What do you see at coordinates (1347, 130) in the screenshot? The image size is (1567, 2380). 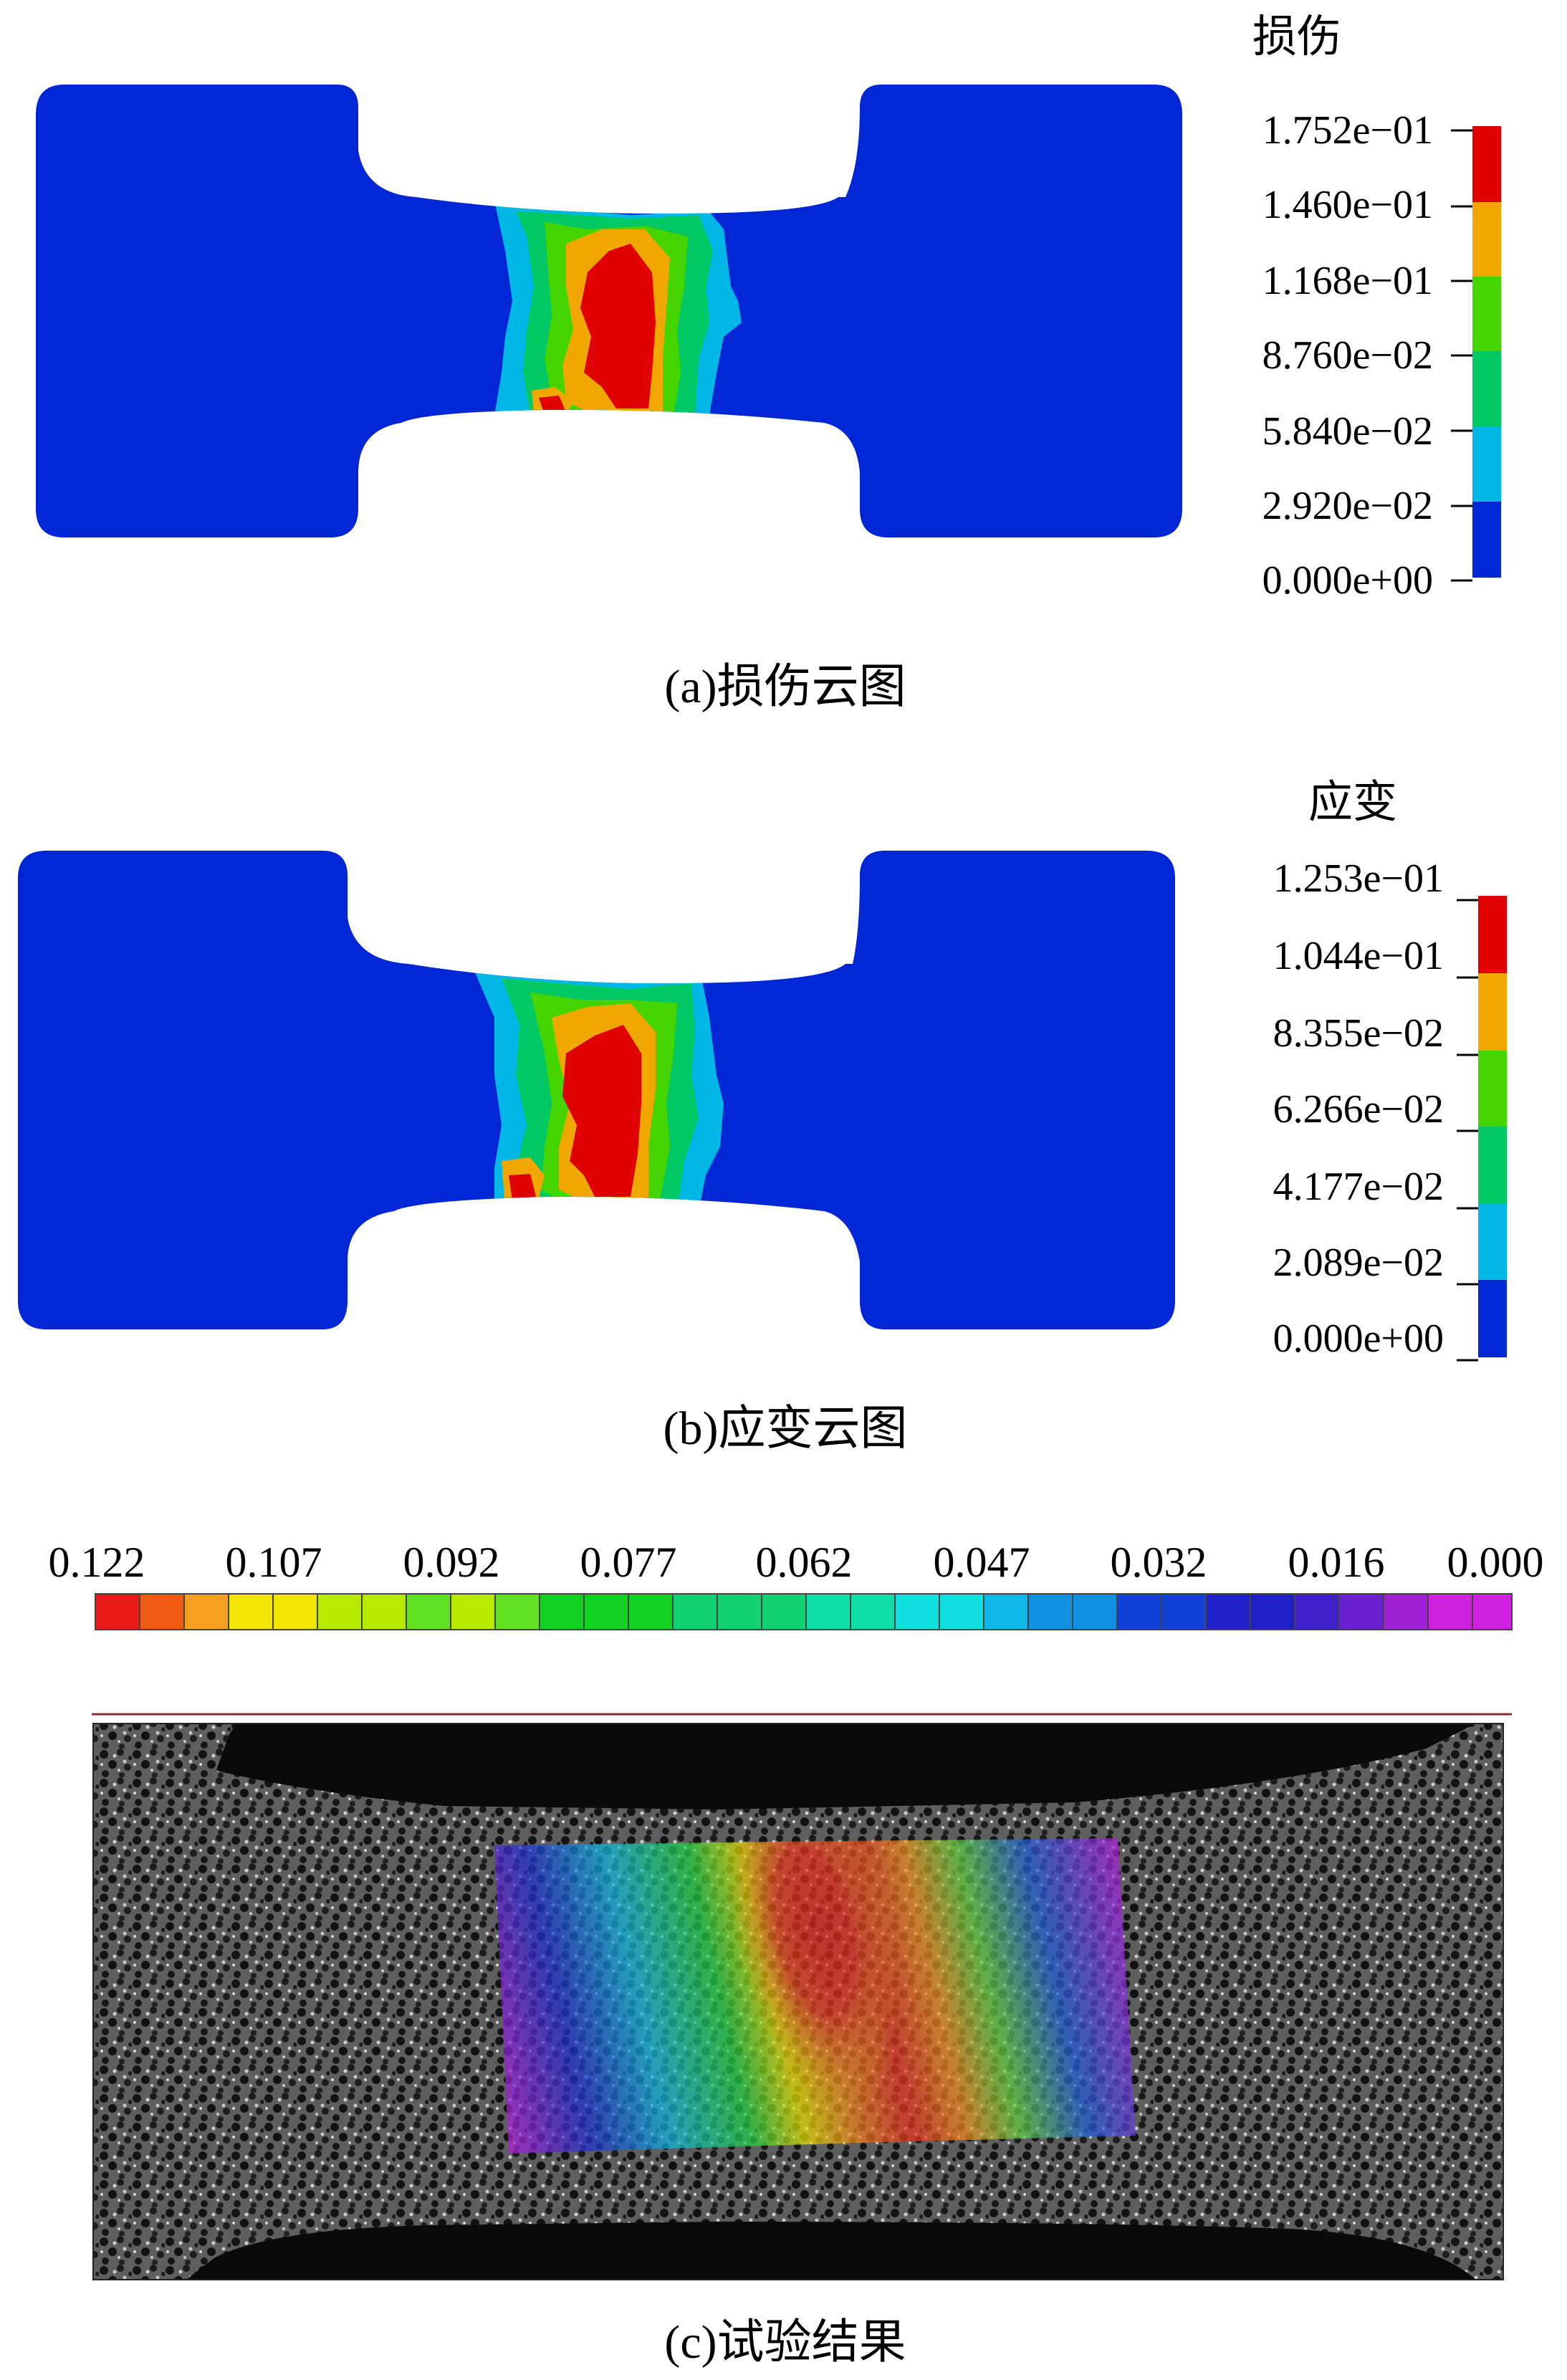 I see `damage-legend-label: 1.752e−01` at bounding box center [1347, 130].